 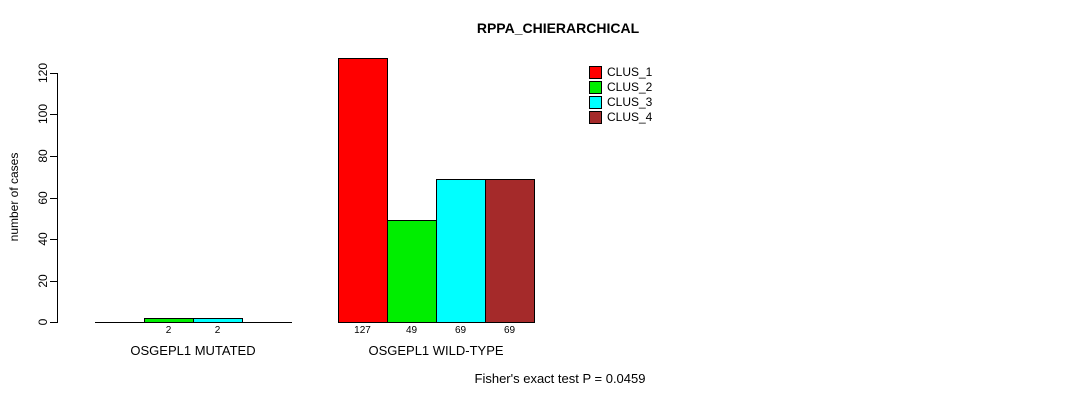 What do you see at coordinates (43, 239) in the screenshot?
I see `y-axis-tick-label: 40` at bounding box center [43, 239].